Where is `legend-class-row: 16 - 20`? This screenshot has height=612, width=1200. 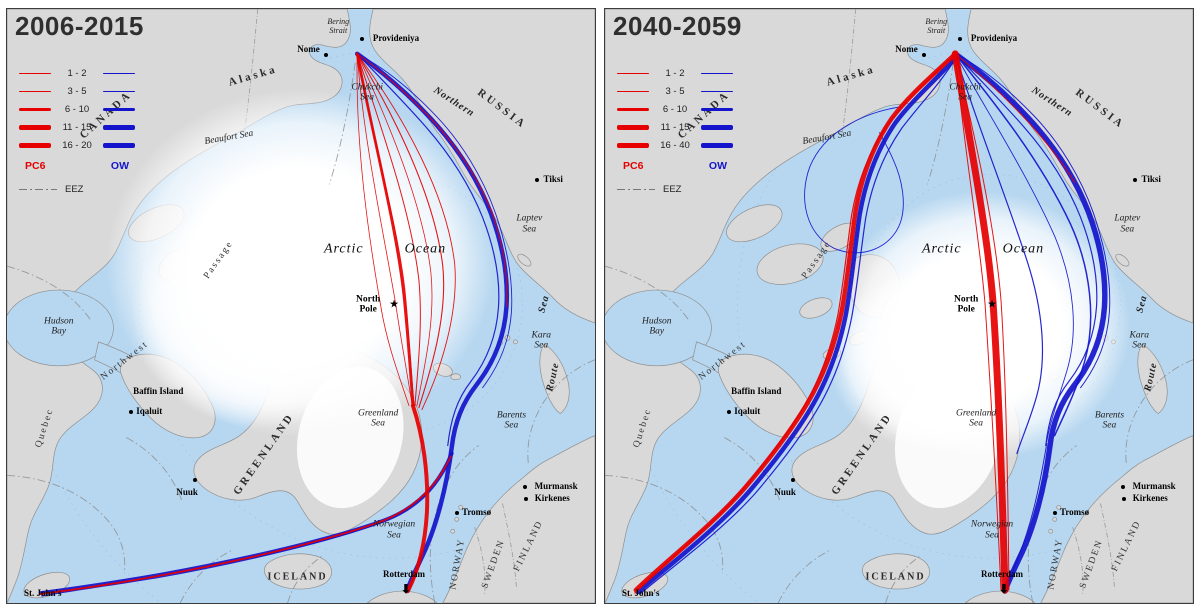 legend-class-row: 16 - 20 is located at coordinates (85, 145).